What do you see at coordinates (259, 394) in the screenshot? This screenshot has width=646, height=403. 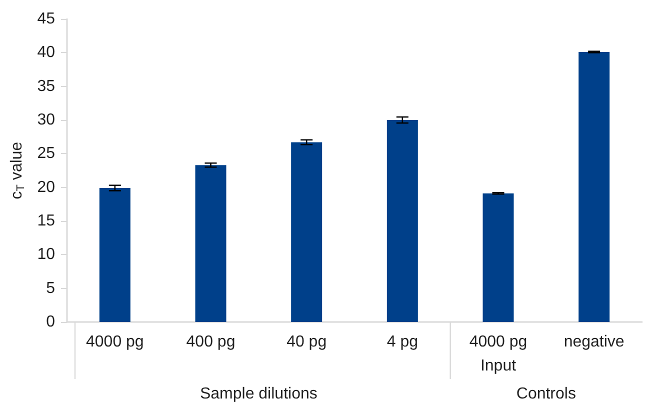 I see `text: Sample dilutions` at bounding box center [259, 394].